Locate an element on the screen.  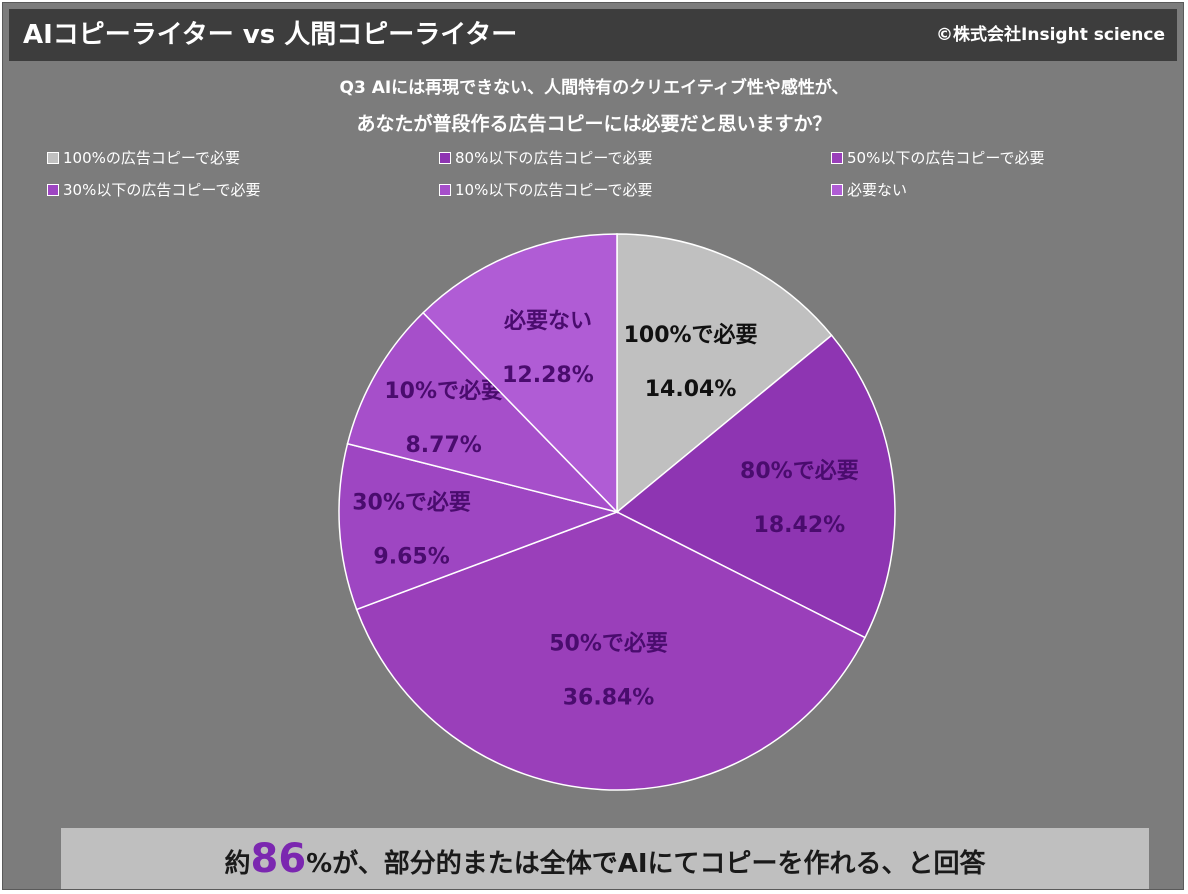
legend-swatch-none is located at coordinates (837, 190).